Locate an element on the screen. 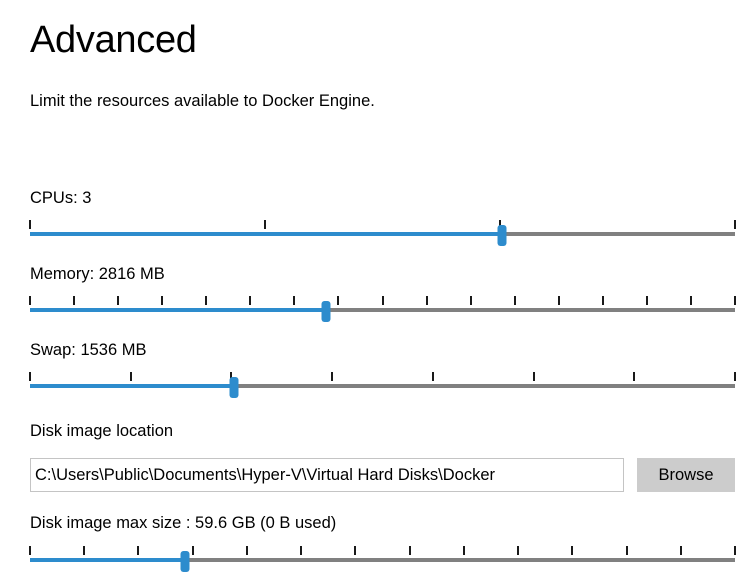  disk-size-slider-block is located at coordinates (382, 559).